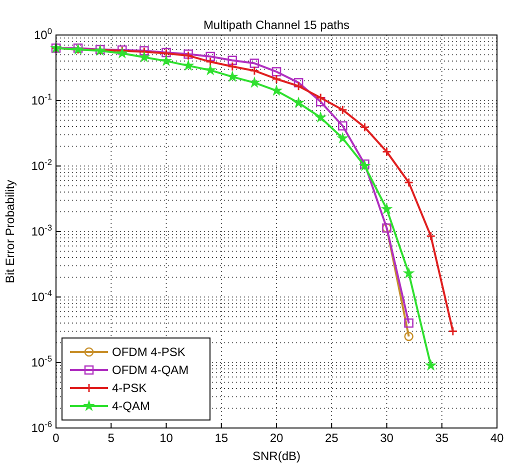 Image resolution: width=509 pixels, height=465 pixels. I want to click on x-tick-label: 0, so click(56, 438).